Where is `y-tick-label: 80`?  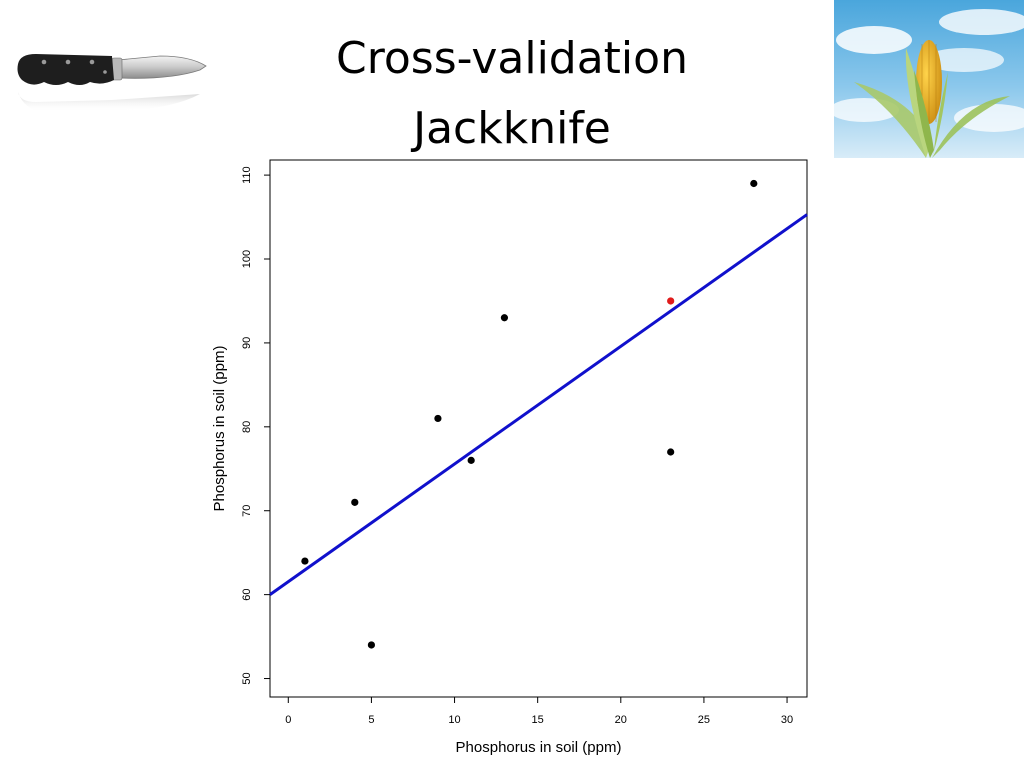 y-tick-label: 80 is located at coordinates (247, 427).